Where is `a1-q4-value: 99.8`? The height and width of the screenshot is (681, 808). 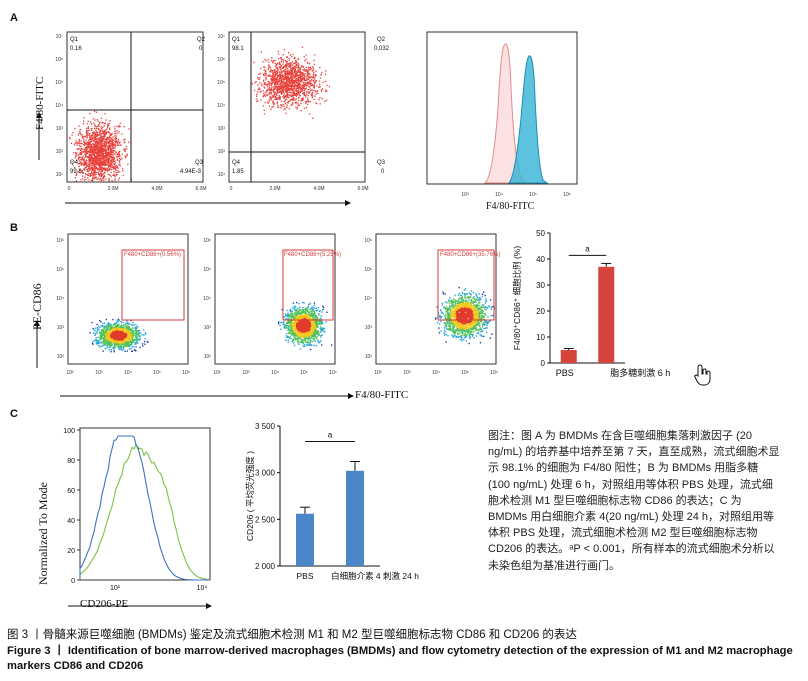
a1-q4-value: 99.8 is located at coordinates (76, 172).